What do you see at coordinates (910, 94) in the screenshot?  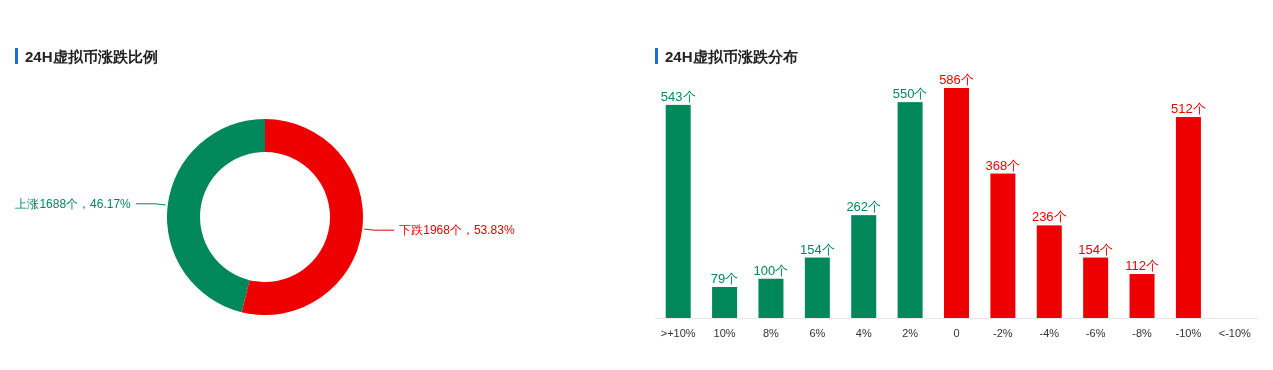 I see `data-label: 550个` at bounding box center [910, 94].